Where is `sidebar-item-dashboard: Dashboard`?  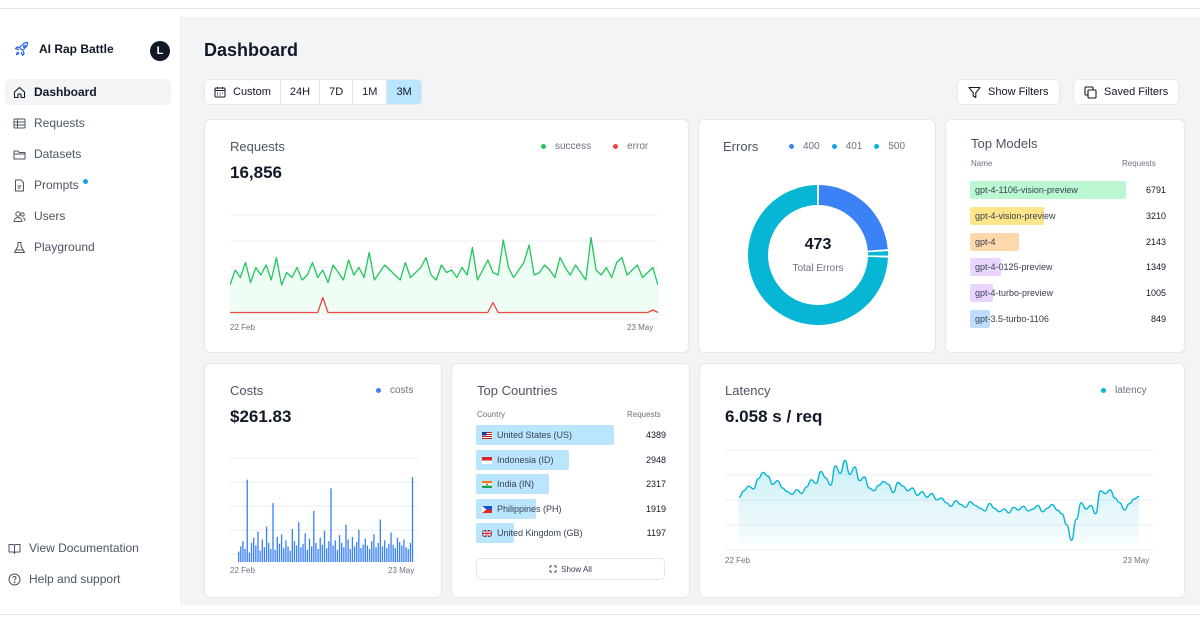 sidebar-item-dashboard: Dashboard is located at coordinates (88, 92).